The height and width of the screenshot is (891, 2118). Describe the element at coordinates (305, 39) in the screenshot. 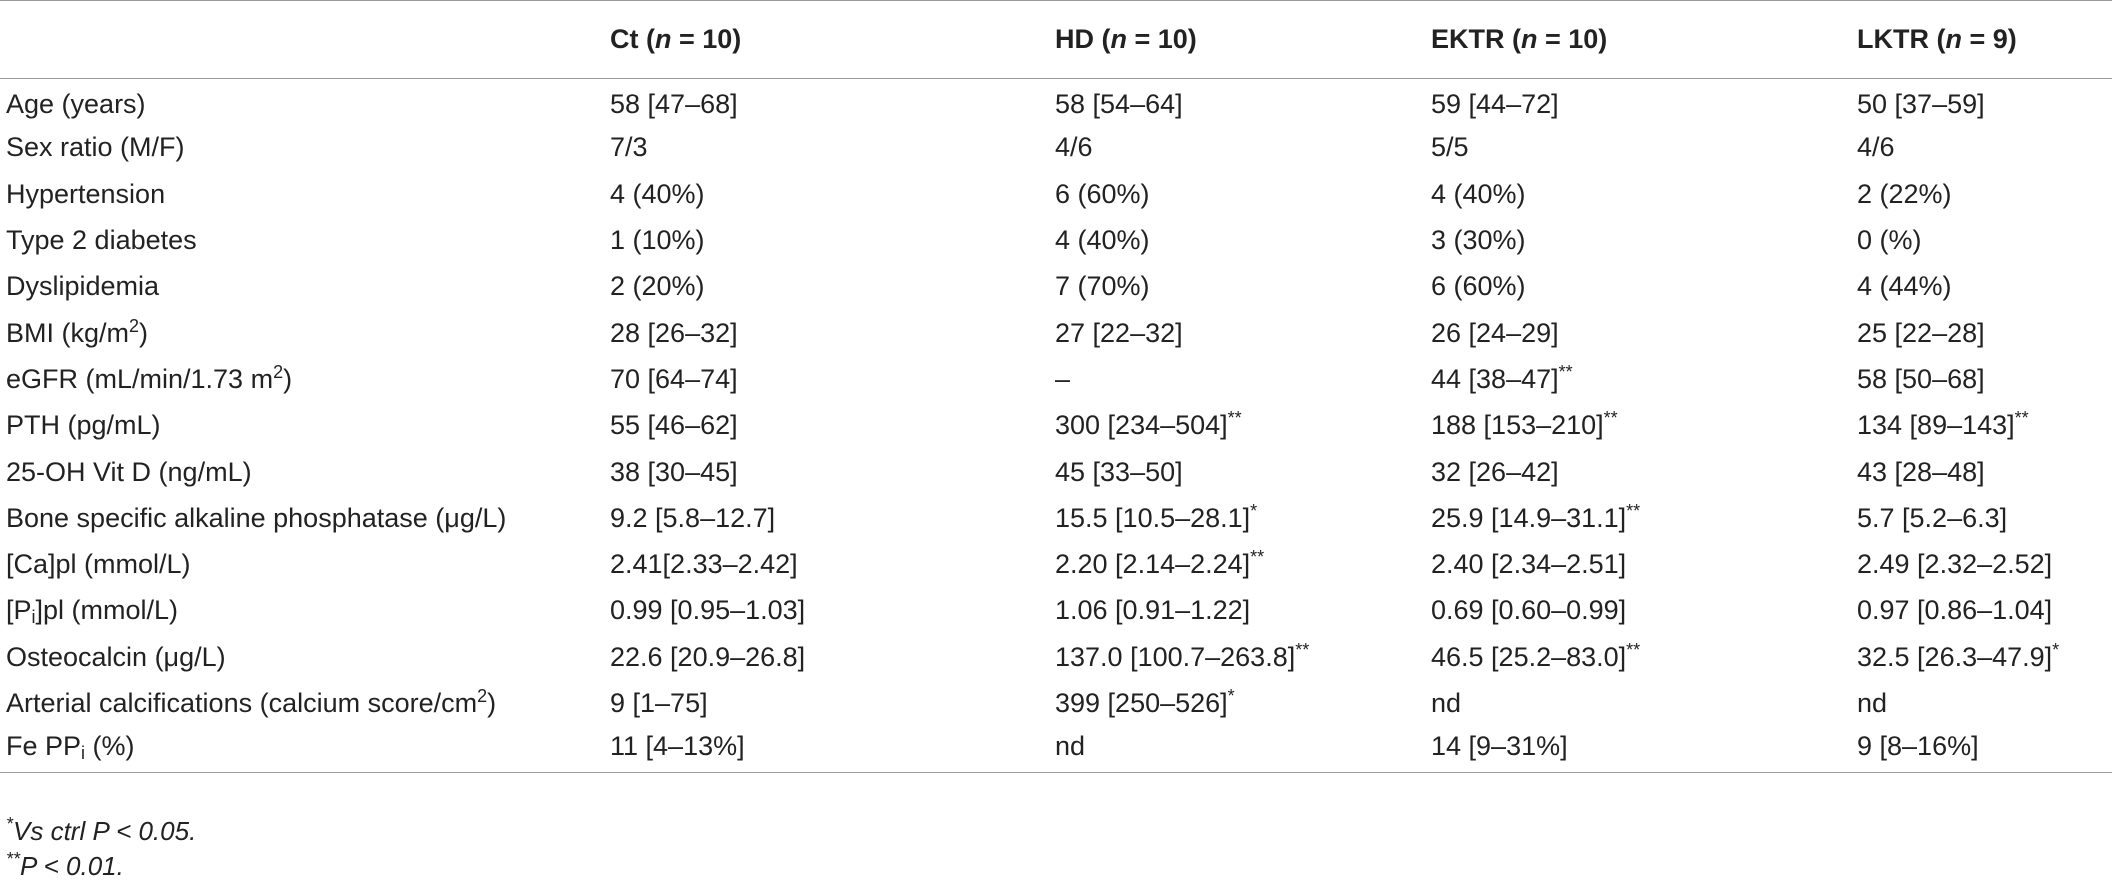

I see `header-empty-cell` at that location.